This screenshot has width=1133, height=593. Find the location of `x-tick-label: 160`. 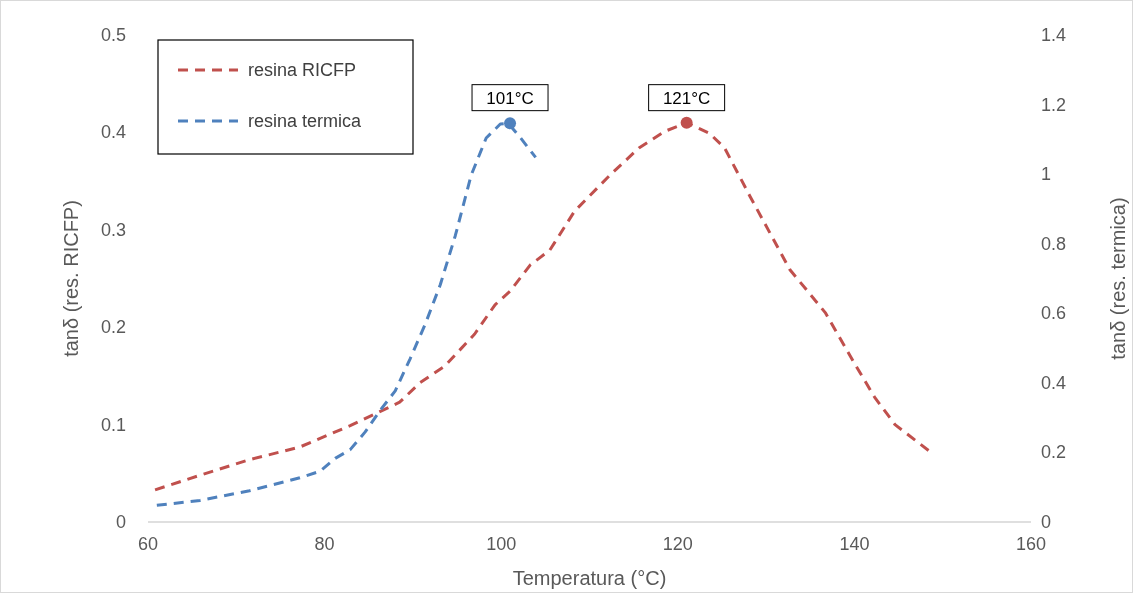

x-tick-label: 160 is located at coordinates (1031, 544).